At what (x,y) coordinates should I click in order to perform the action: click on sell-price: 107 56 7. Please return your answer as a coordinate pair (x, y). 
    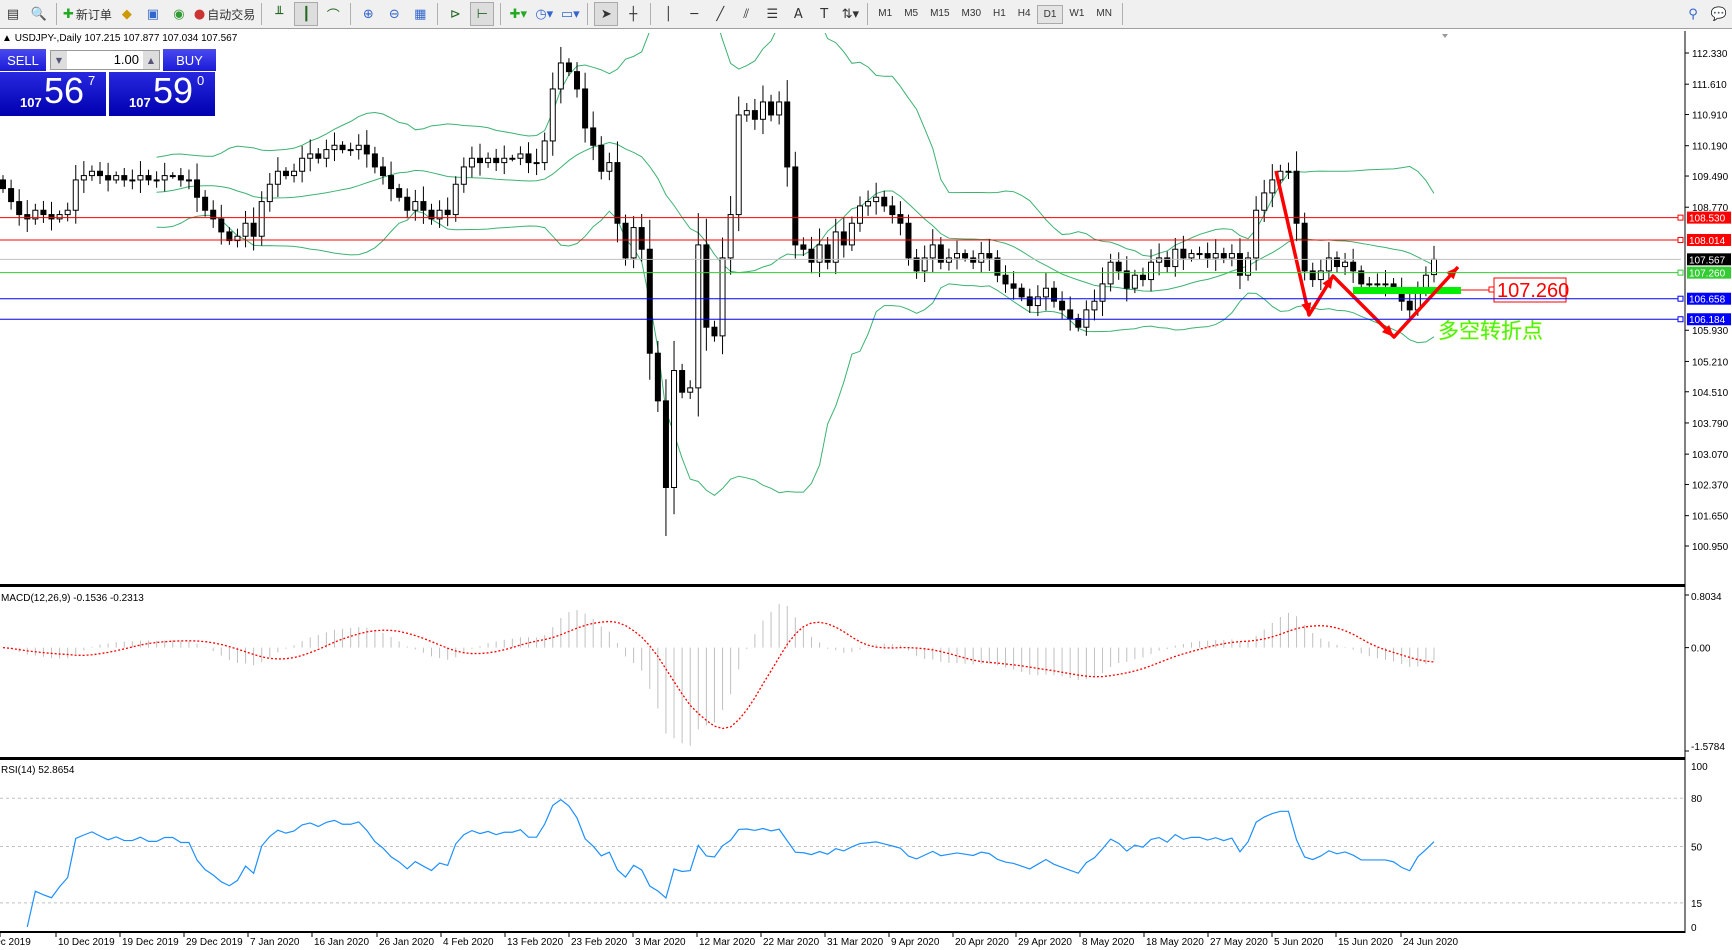
    Looking at the image, I should click on (53, 93).